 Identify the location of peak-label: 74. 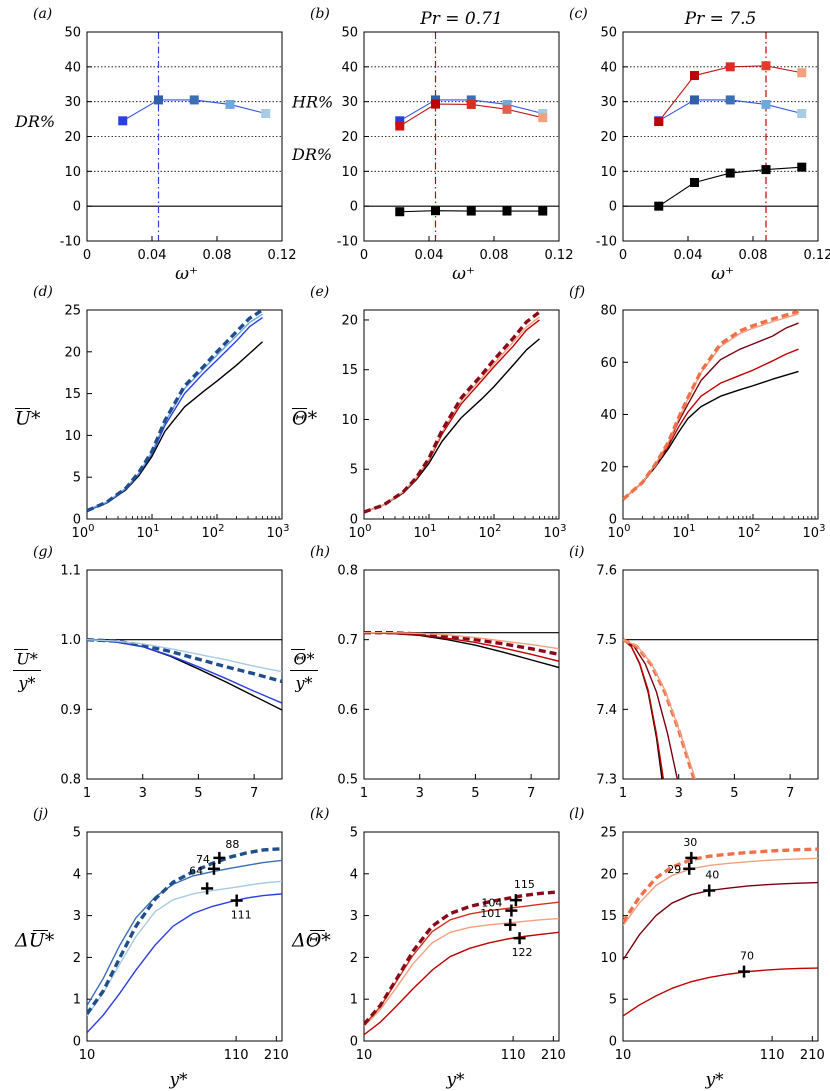
(203, 859).